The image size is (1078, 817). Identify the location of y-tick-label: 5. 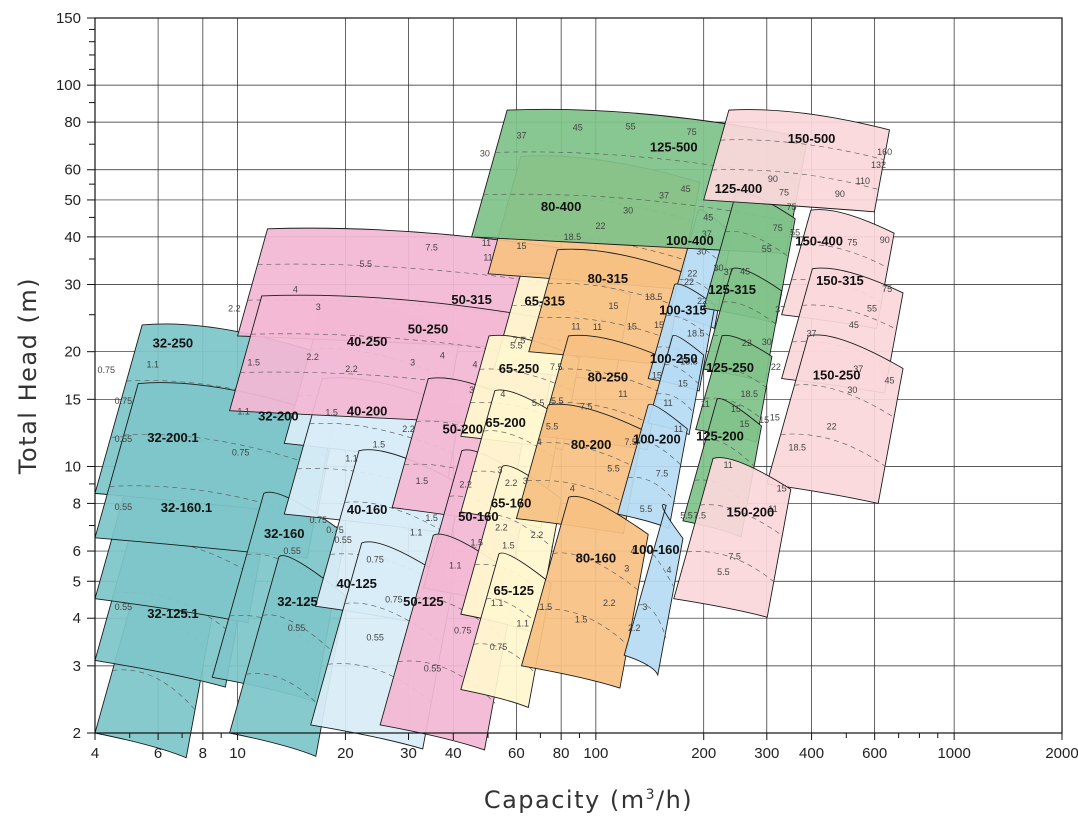
(77, 581).